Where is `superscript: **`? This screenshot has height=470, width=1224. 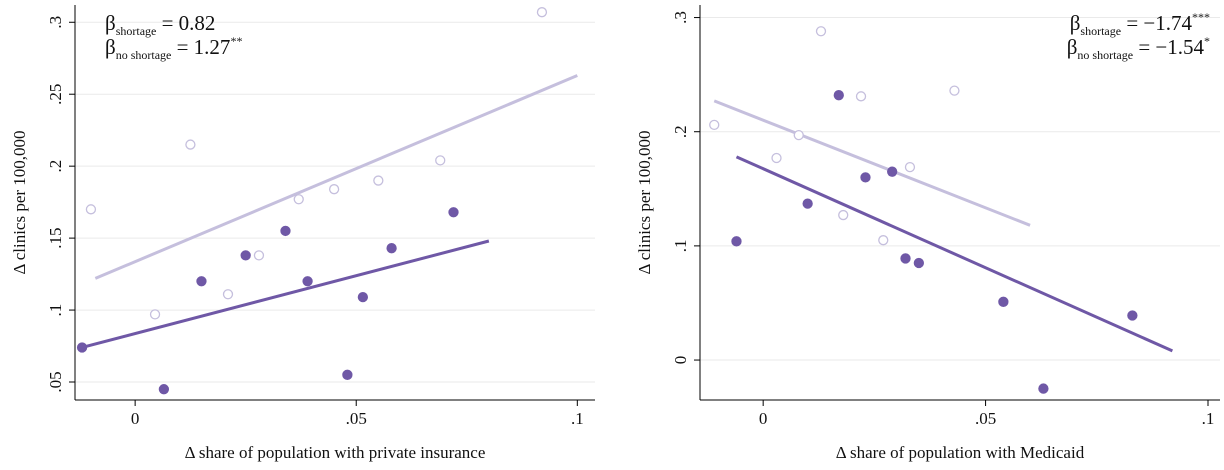
superscript: ** is located at coordinates (236, 41).